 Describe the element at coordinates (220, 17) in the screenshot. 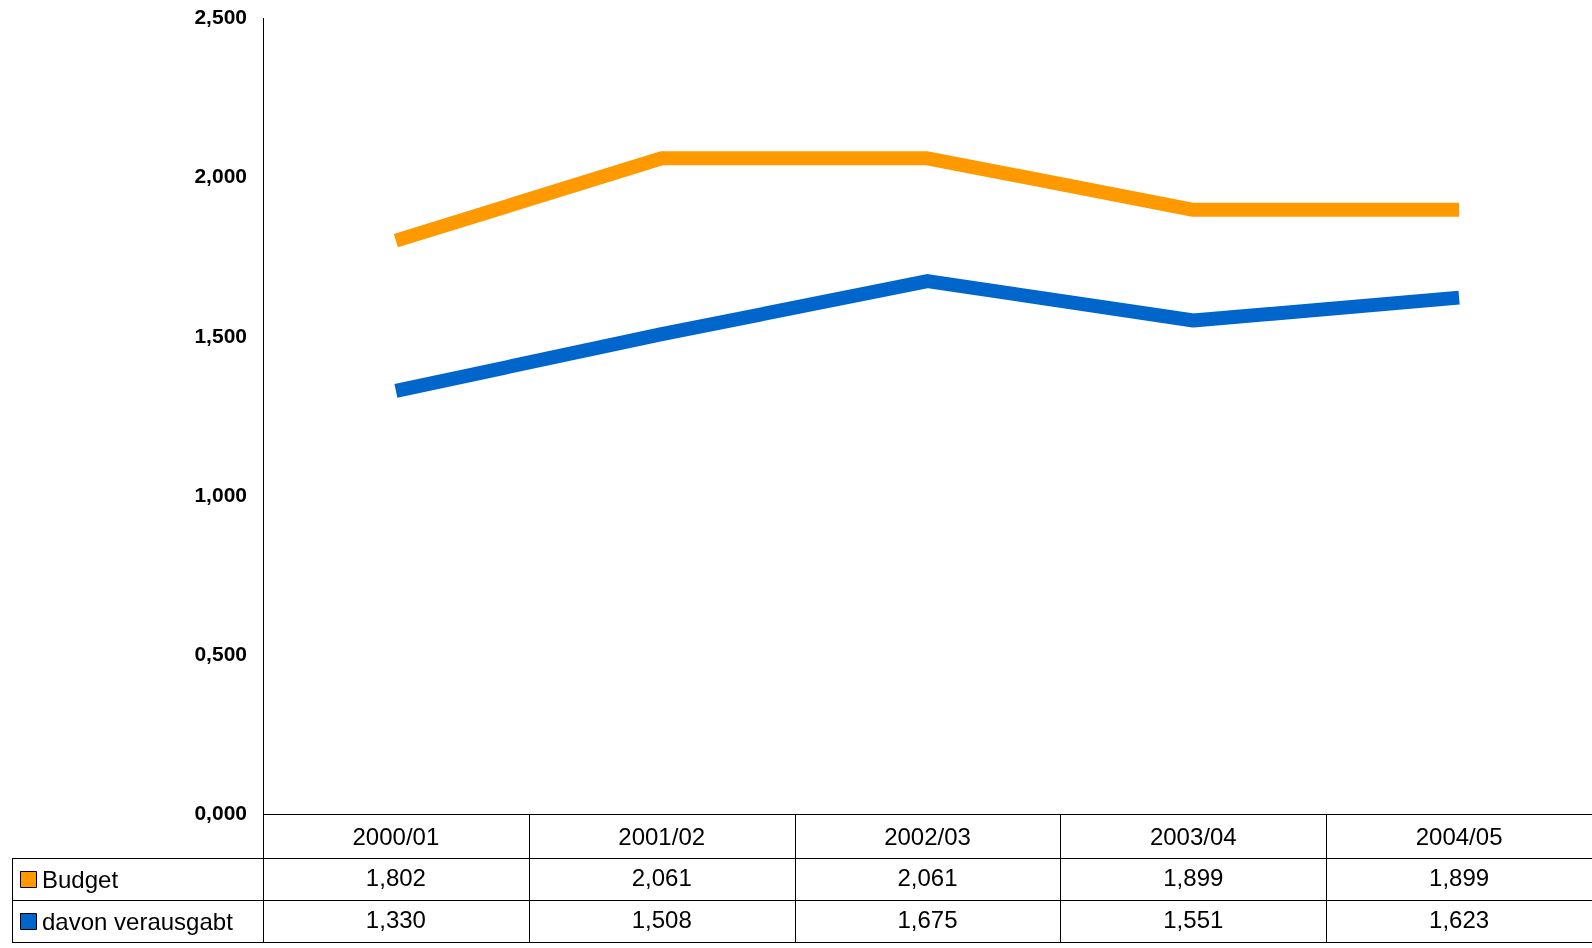

I see `y-tick-label: 2,500` at that location.